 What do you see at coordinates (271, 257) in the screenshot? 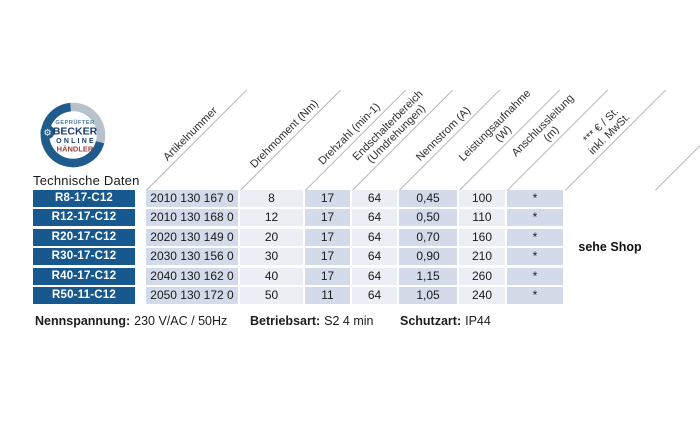
I see `cell-drehmoment: 30` at bounding box center [271, 257].